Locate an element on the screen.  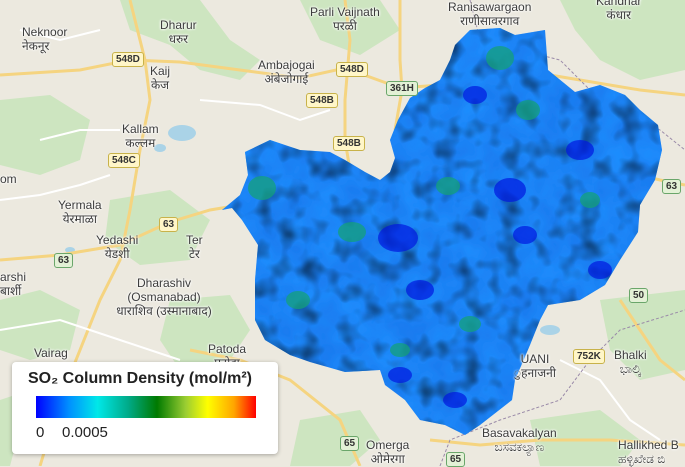
place-kaij: Kaij केज is located at coordinates (160, 78).